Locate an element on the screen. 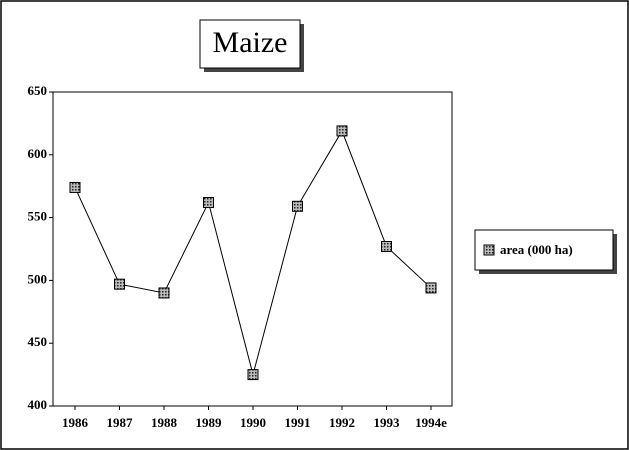 This screenshot has width=629, height=450. y-tick-label: 600 is located at coordinates (38, 153).